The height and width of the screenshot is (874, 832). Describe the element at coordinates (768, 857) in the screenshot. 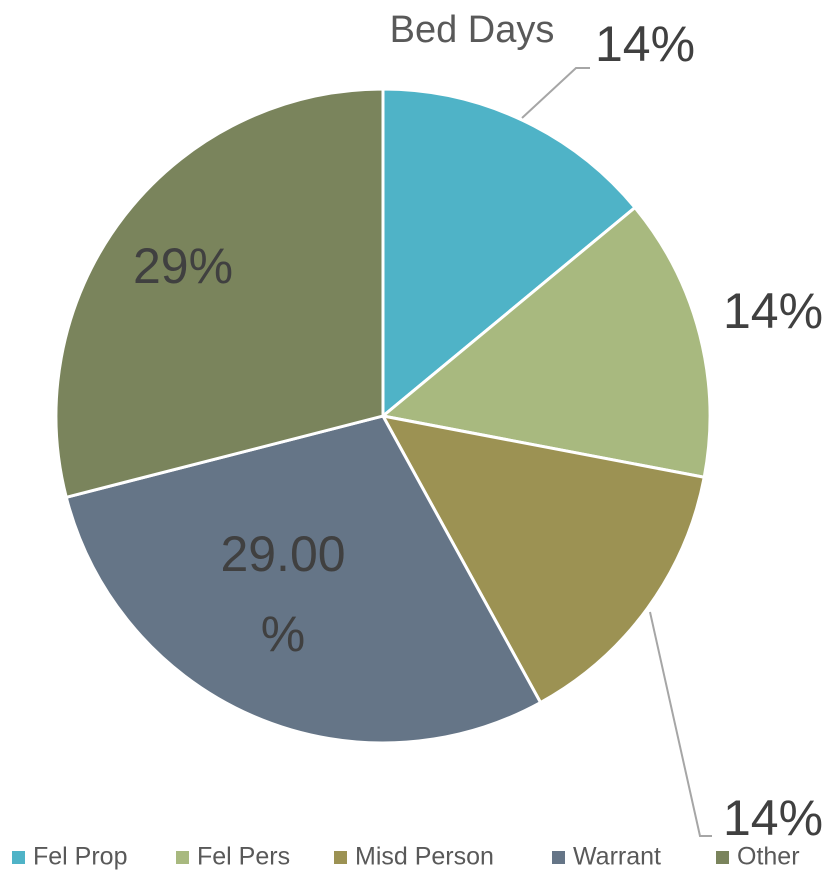

I see `legend-label: Other` at that location.